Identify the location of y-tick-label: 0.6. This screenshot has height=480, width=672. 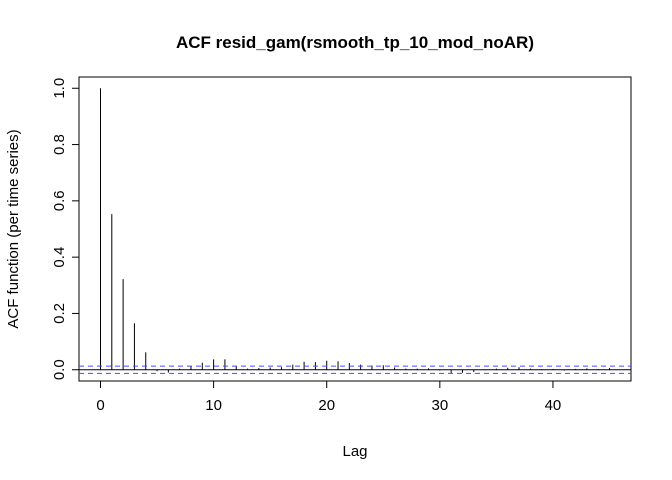
(59, 200).